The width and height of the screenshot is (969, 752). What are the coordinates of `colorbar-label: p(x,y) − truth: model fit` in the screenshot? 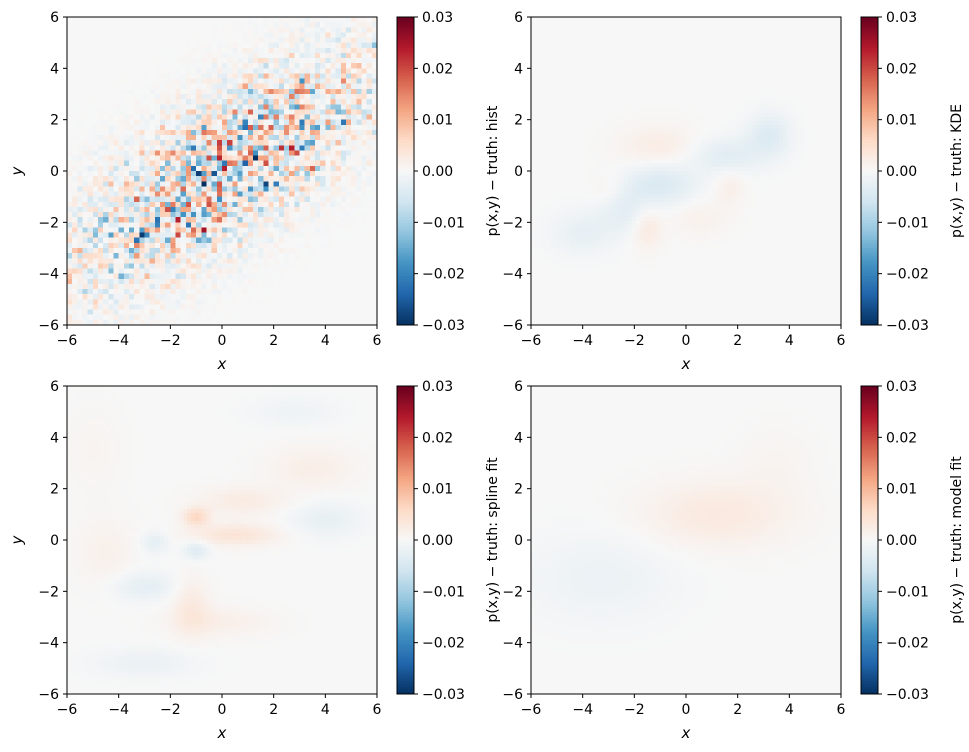 It's located at (957, 540).